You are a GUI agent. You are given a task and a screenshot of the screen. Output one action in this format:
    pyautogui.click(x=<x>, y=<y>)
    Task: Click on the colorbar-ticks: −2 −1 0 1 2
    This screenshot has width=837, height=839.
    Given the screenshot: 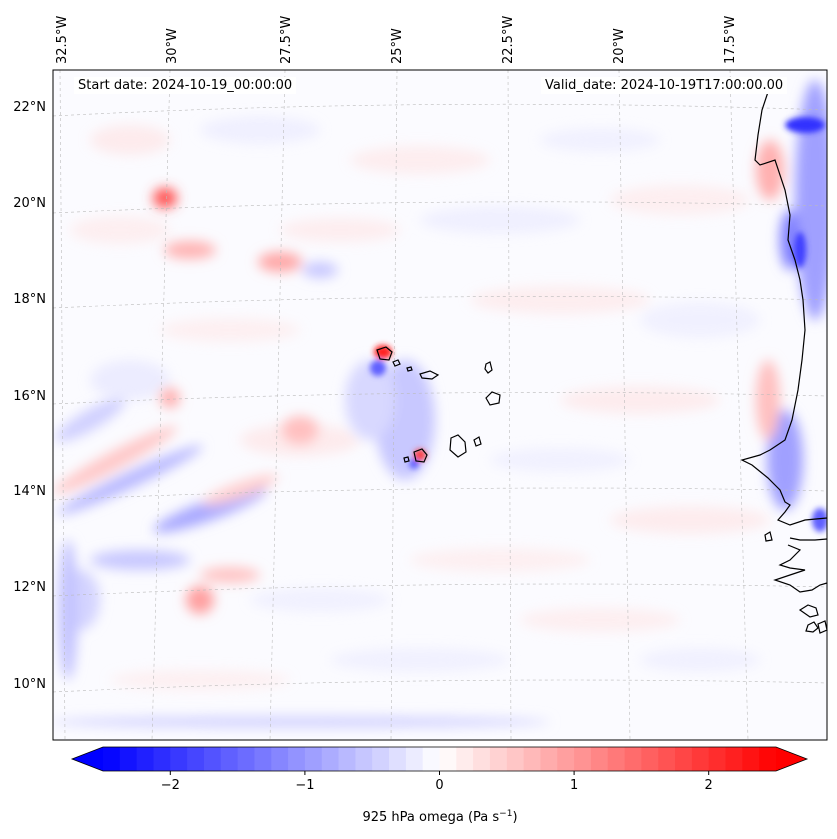 What is the action you would take?
    pyautogui.click(x=437, y=782)
    